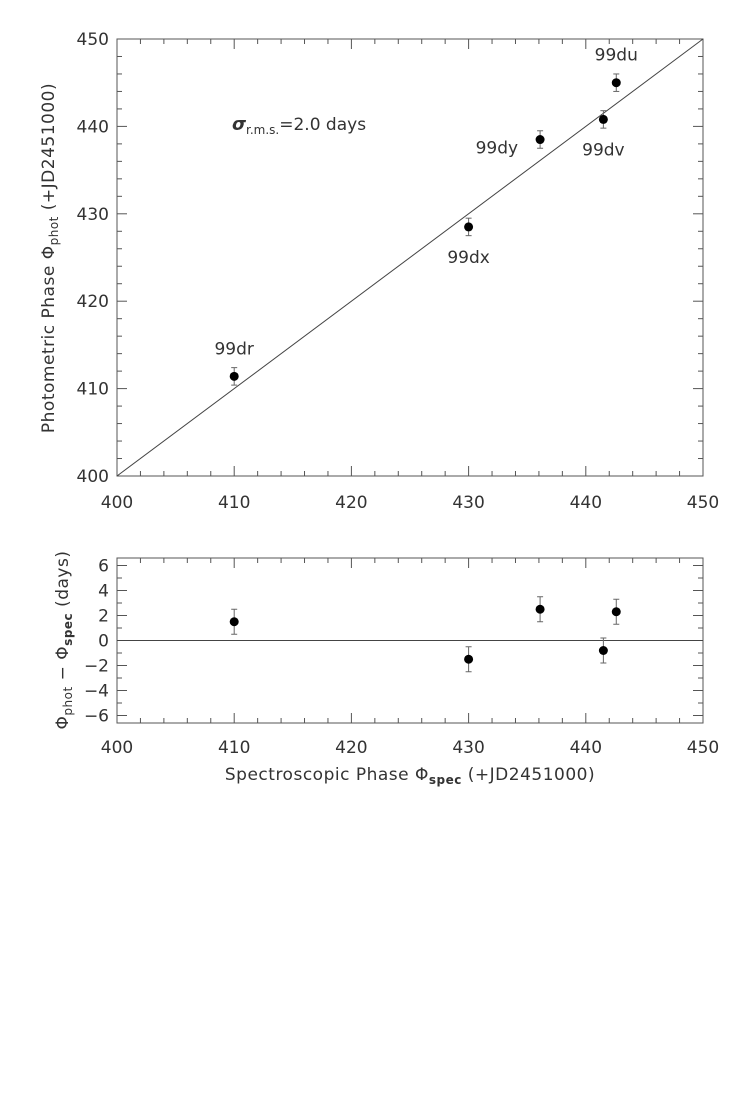 The width and height of the screenshot is (739, 1114). Describe the element at coordinates (351, 503) in the screenshot. I see `main-x-tick-label: 420` at that location.